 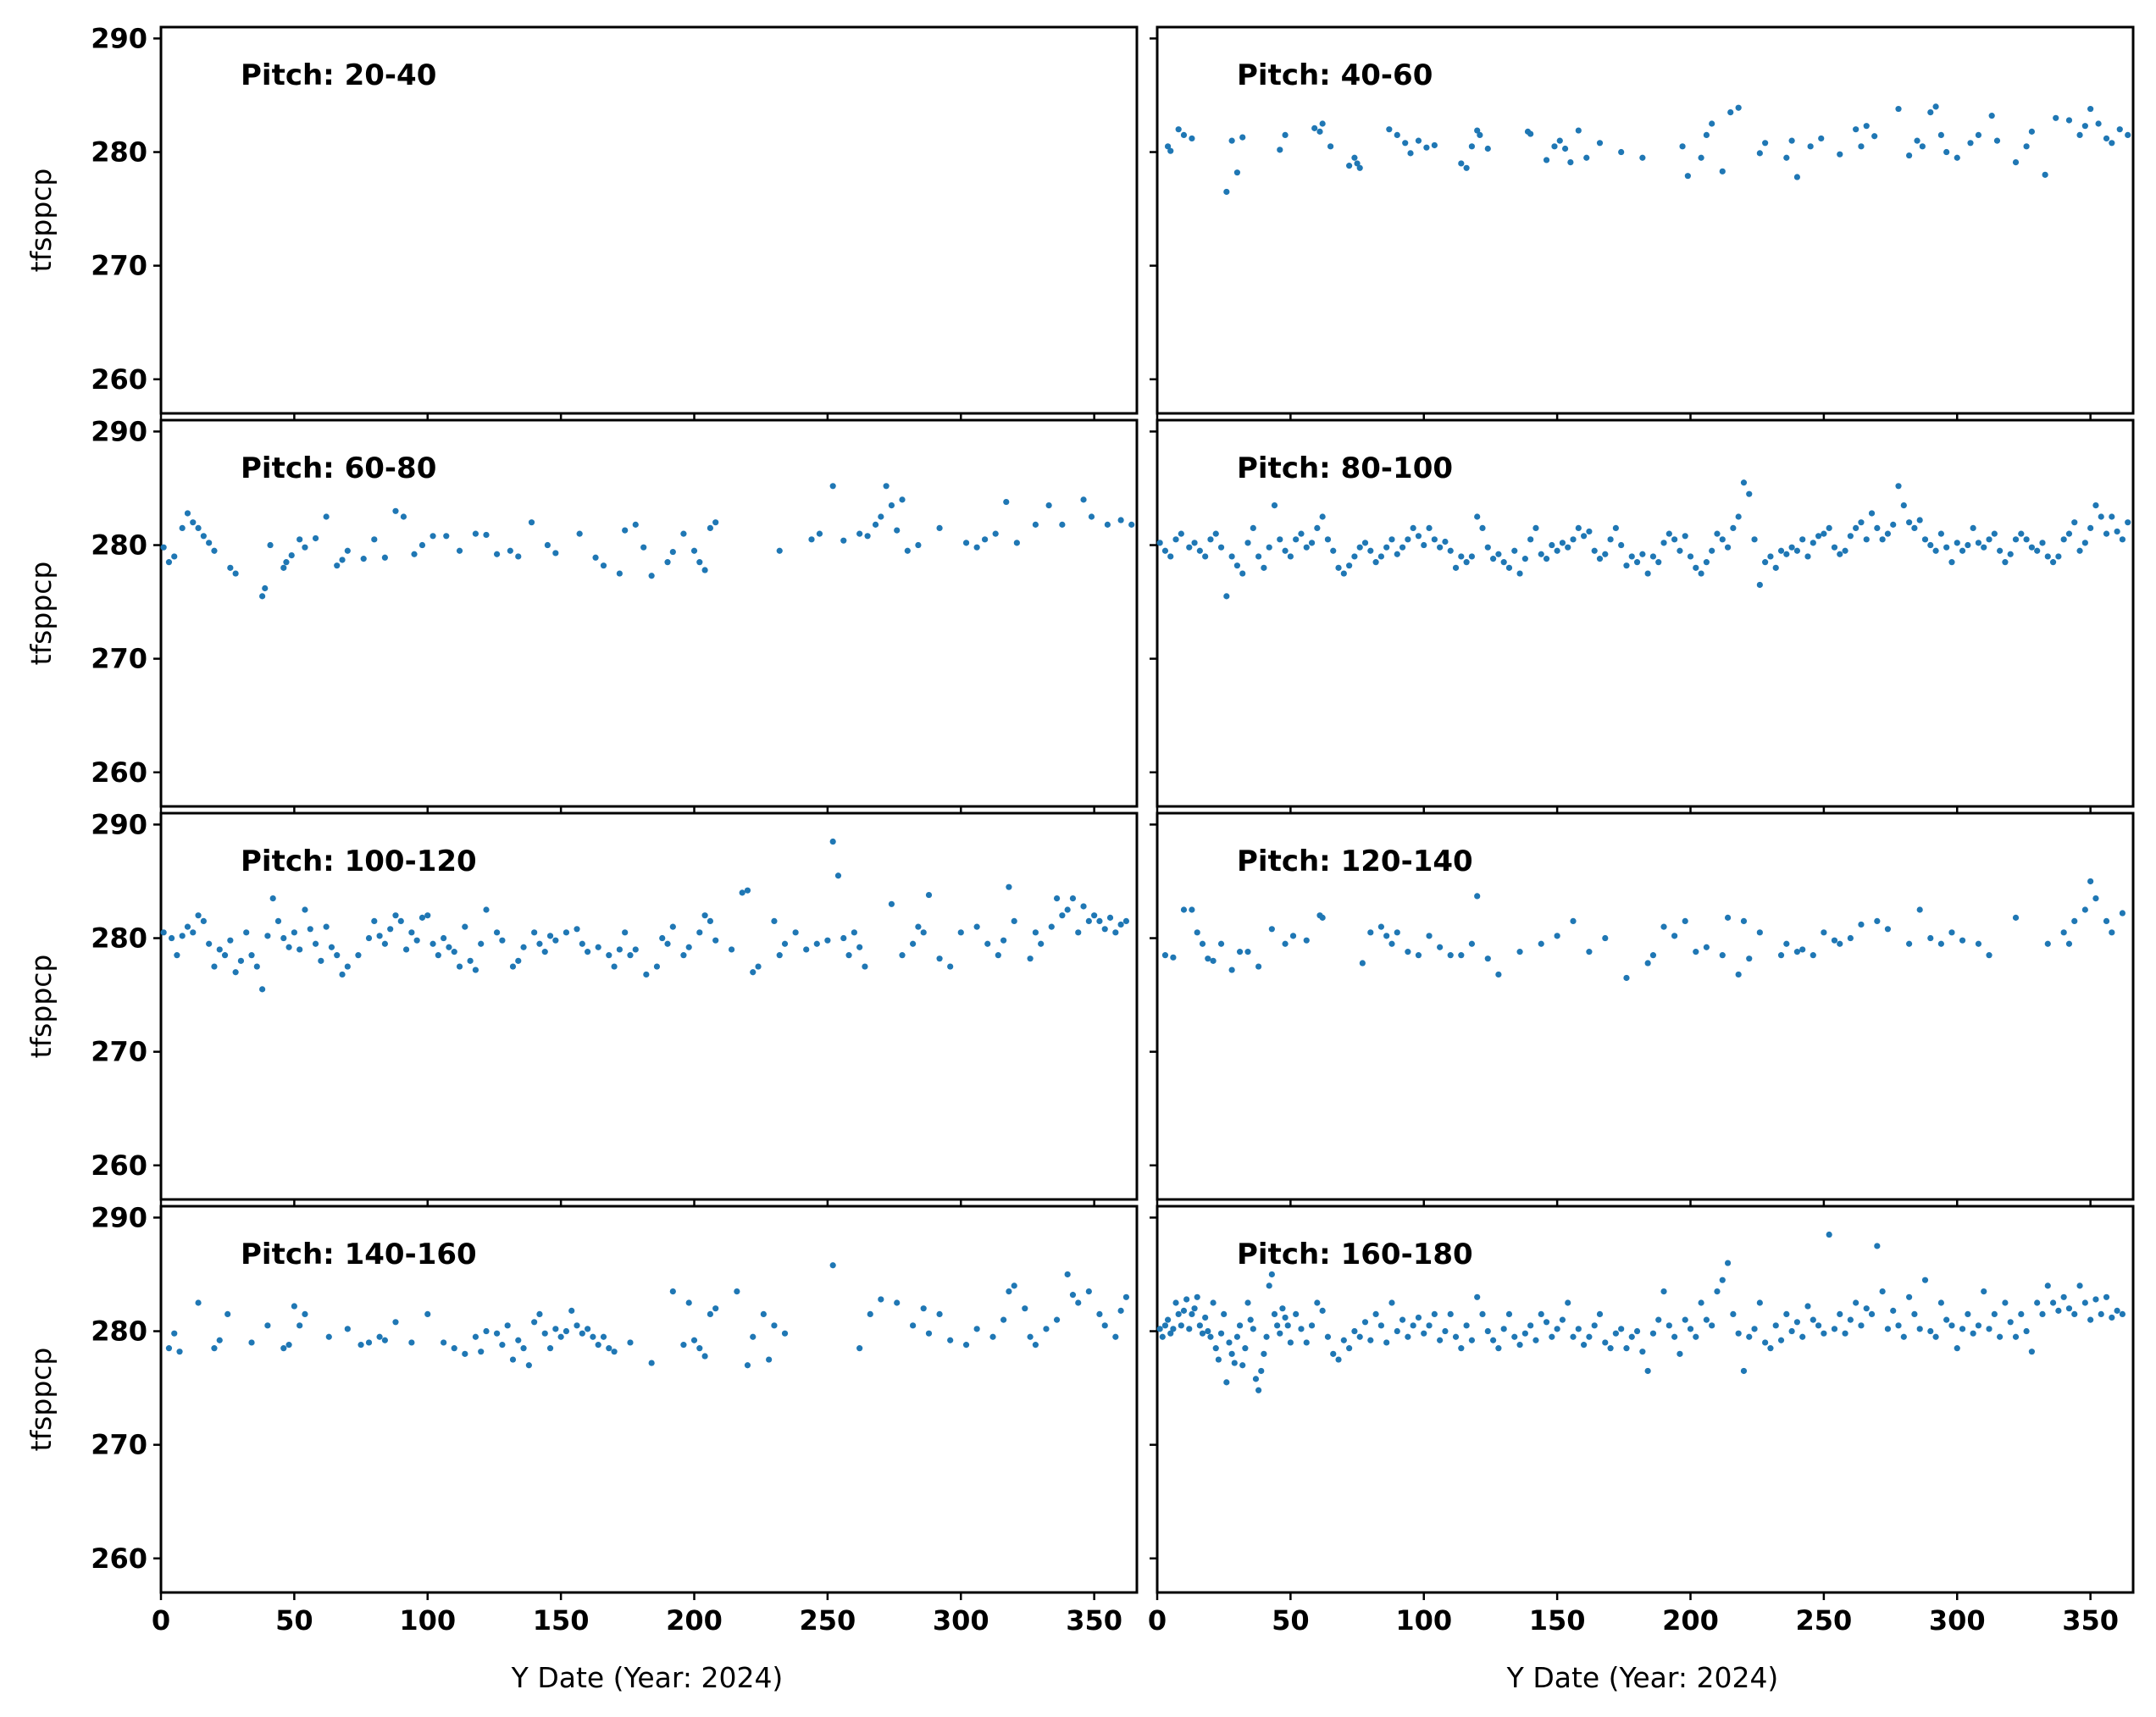 I want to click on panel-title: Pitch: 140-160, so click(x=359, y=1255).